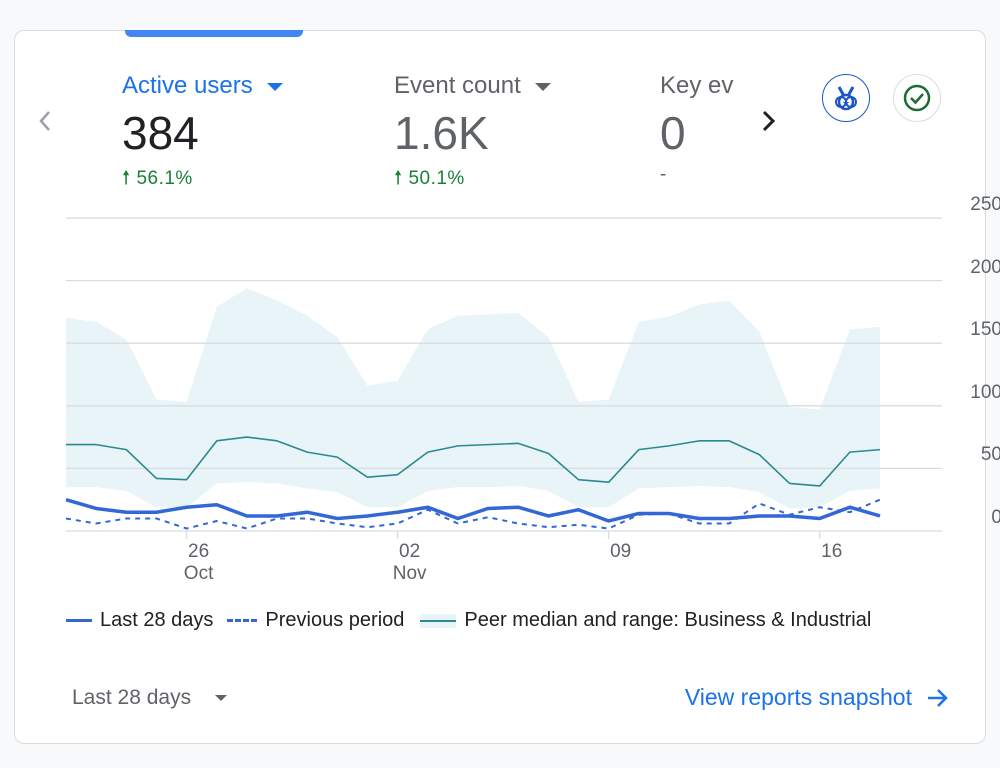 This screenshot has height=768, width=1000. What do you see at coordinates (473, 461) in the screenshot?
I see `series-line-peer-median` at bounding box center [473, 461].